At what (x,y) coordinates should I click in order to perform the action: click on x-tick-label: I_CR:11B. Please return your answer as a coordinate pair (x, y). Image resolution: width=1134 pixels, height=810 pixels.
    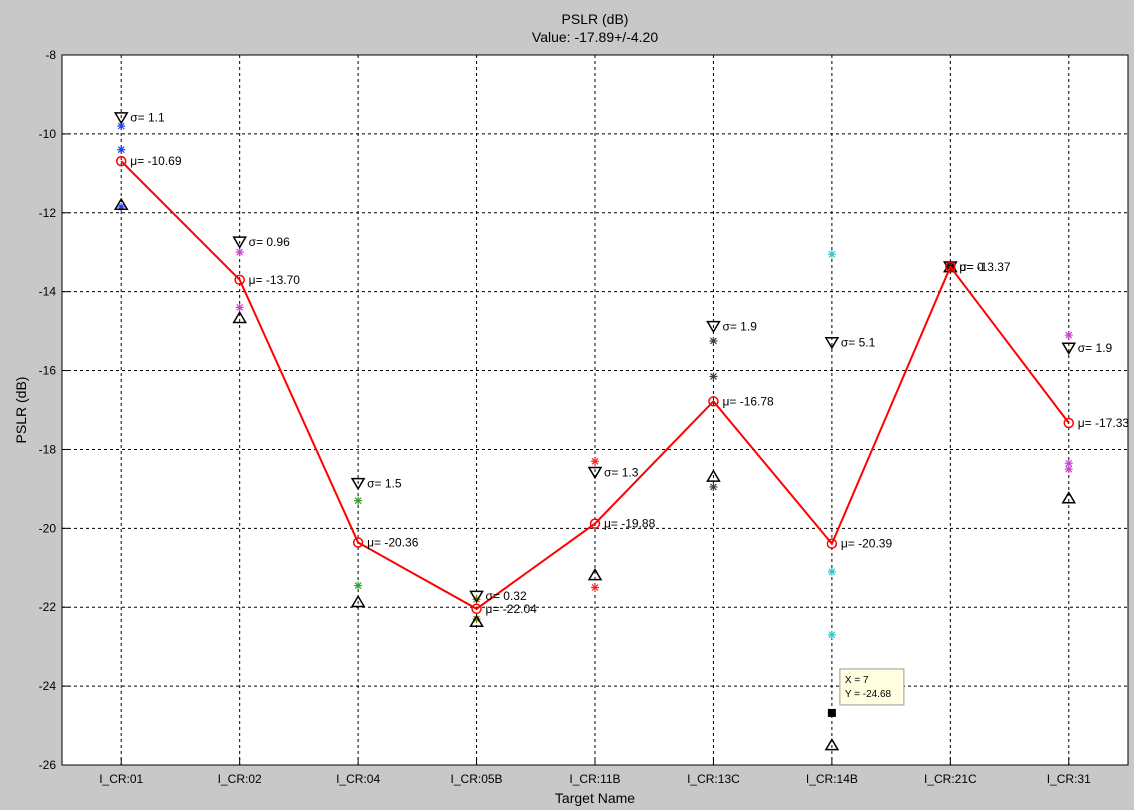
    Looking at the image, I should click on (594, 779).